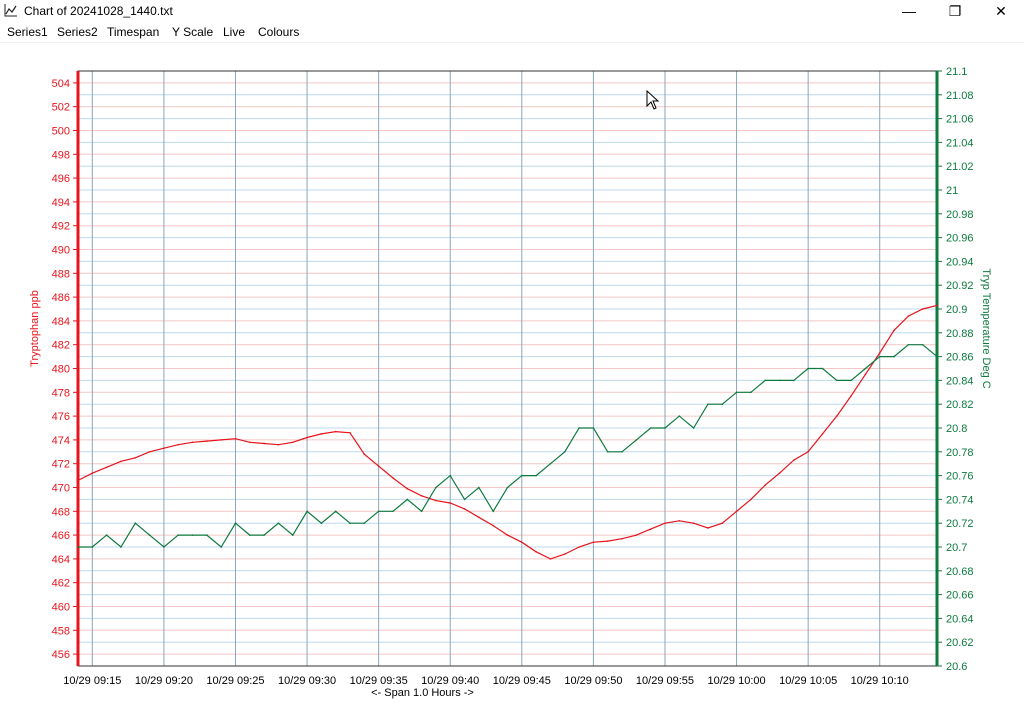  Describe the element at coordinates (960, 453) in the screenshot. I see `right-tick-label: 20.78` at that location.